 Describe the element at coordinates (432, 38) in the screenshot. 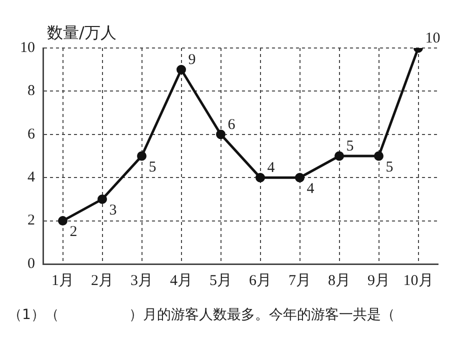

I see `data-label: 10` at that location.